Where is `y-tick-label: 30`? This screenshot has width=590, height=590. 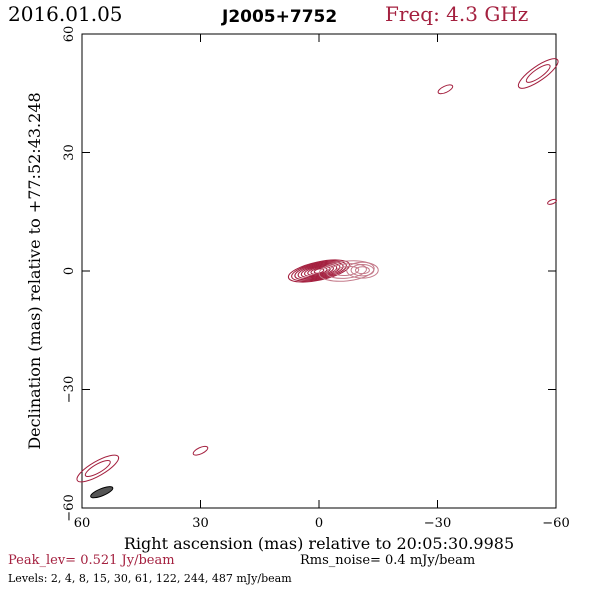
y-tick-label: 30 is located at coordinates (69, 152).